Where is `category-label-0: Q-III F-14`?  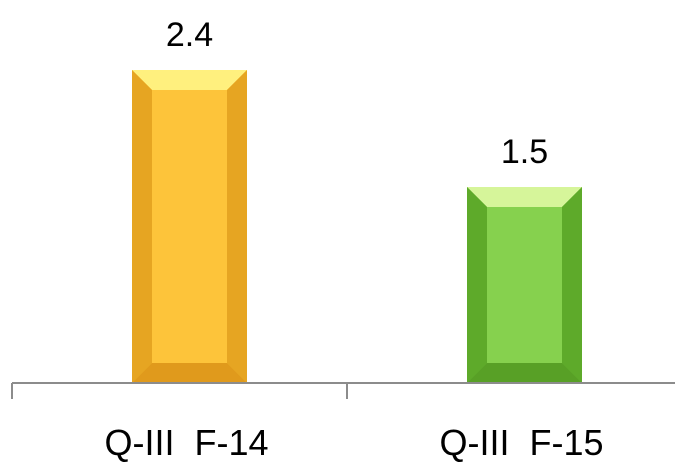 category-label-0: Q-III F-14 is located at coordinates (186, 442).